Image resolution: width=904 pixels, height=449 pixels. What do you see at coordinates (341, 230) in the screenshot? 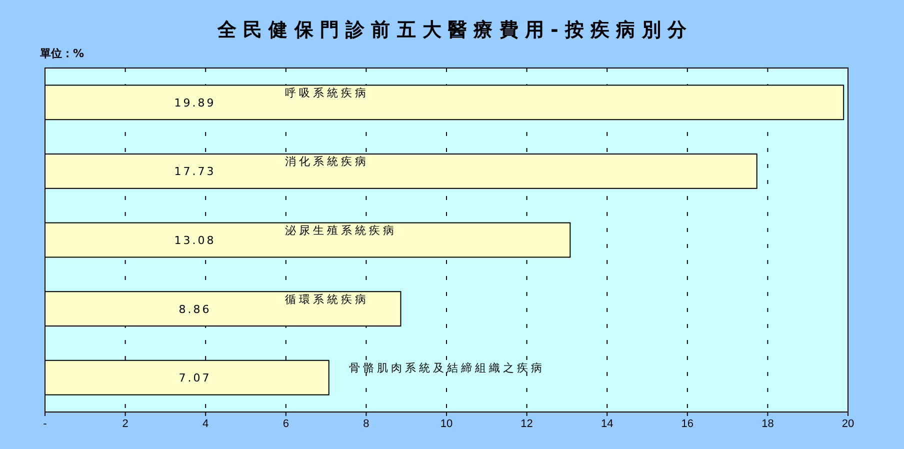
I see `y-tick-label: 泌尿生殖系統疾病` at bounding box center [341, 230].